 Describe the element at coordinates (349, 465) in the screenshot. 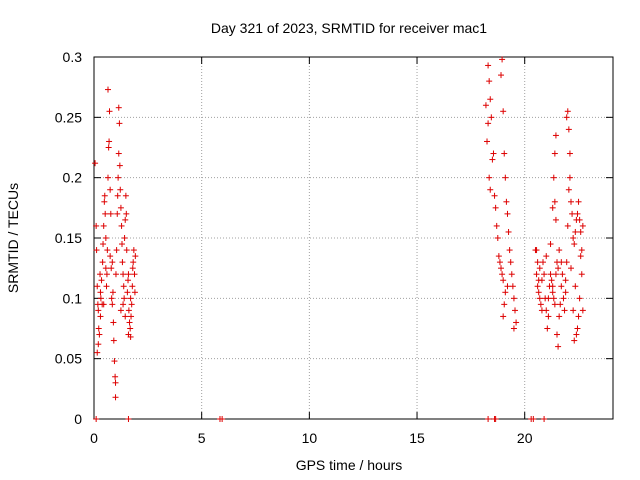

I see `x-axis-label: GPS time / hours` at that location.